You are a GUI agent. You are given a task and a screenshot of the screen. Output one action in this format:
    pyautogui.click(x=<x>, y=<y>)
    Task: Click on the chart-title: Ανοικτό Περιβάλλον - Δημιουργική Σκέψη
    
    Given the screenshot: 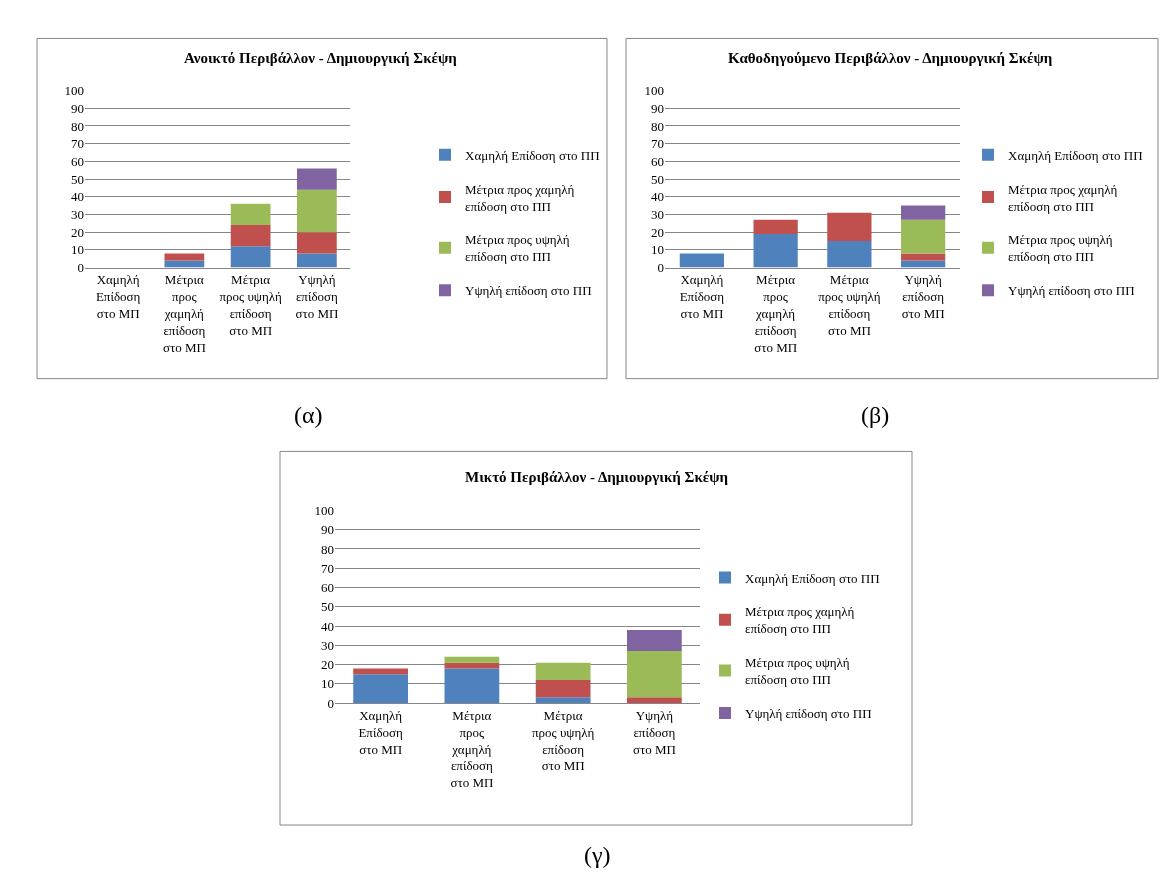 What is the action you would take?
    pyautogui.click(x=320, y=58)
    